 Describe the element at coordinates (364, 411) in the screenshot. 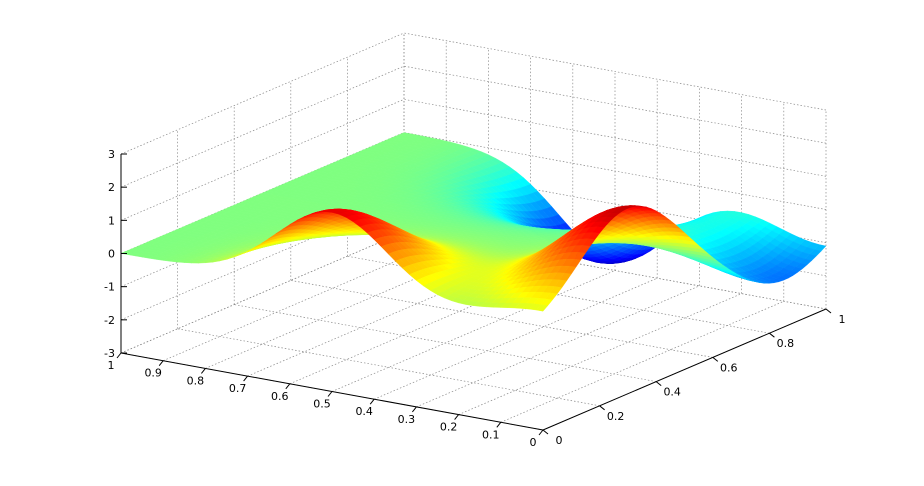

I see `x-tick-label: 0.4` at that location.